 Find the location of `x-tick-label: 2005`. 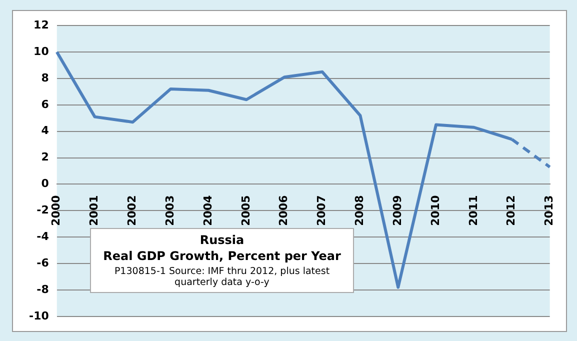

x-tick-label: 2005 is located at coordinates (245, 210).